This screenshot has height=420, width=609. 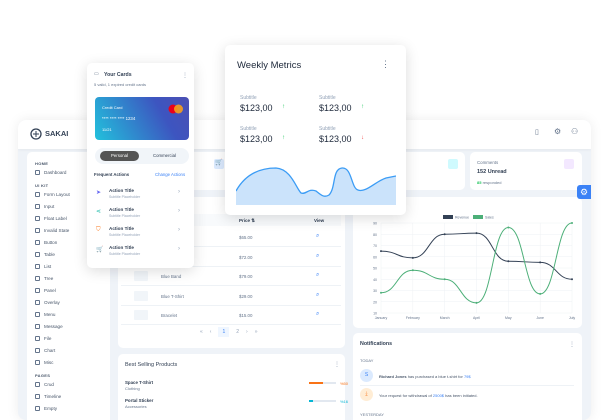 I want to click on chevron-right-icon: ›, so click(x=179, y=230).